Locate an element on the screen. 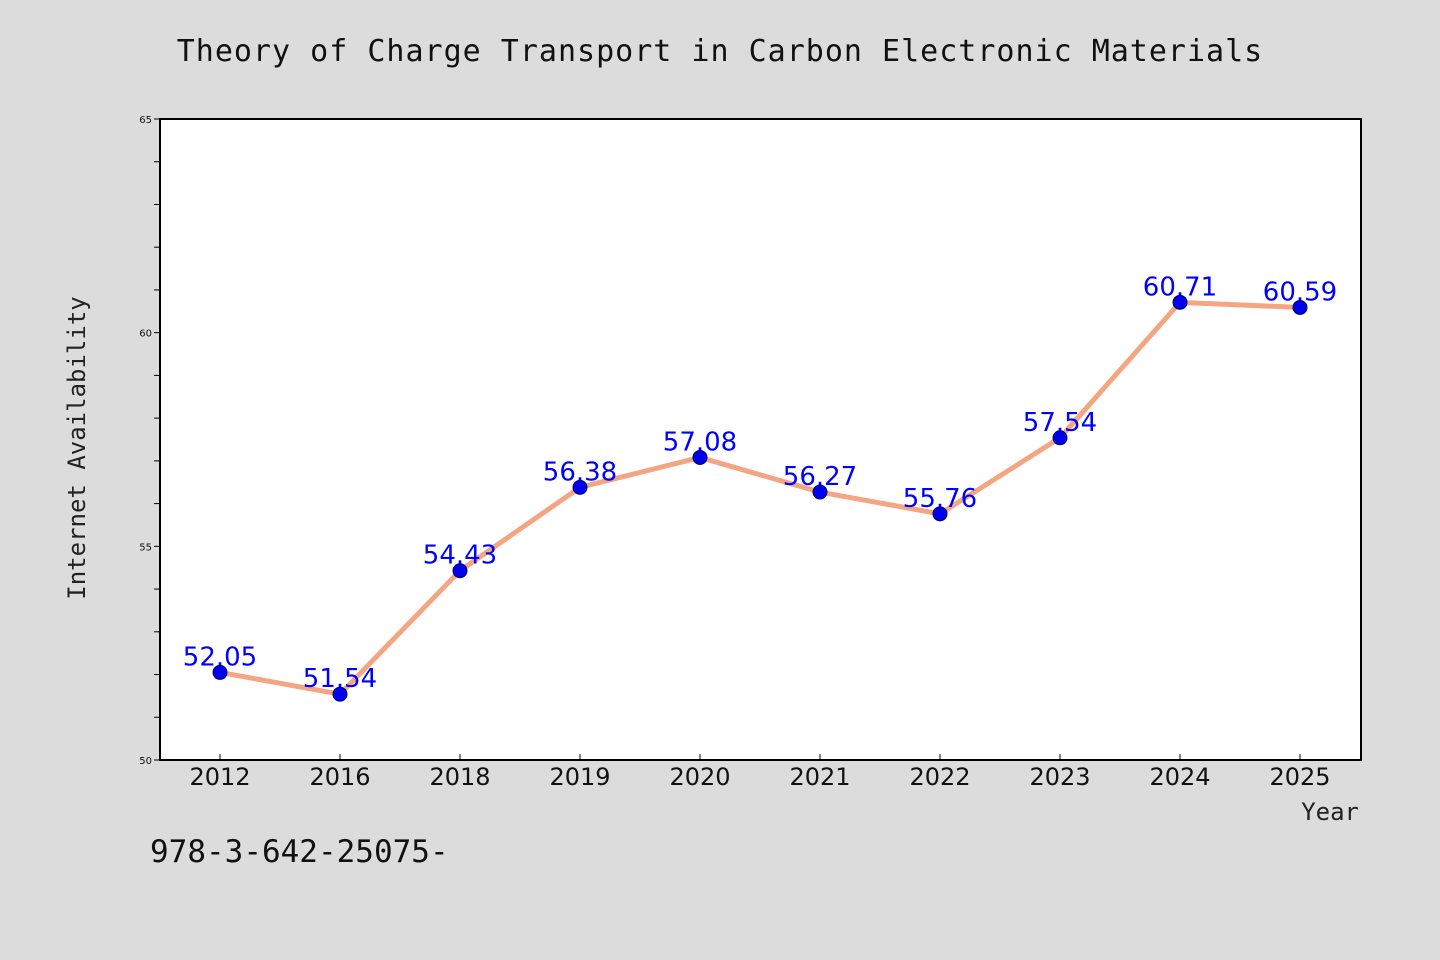 The width and height of the screenshot is (1440, 960). y-axis-ticks: 50 55 60 65 is located at coordinates (149, 441).